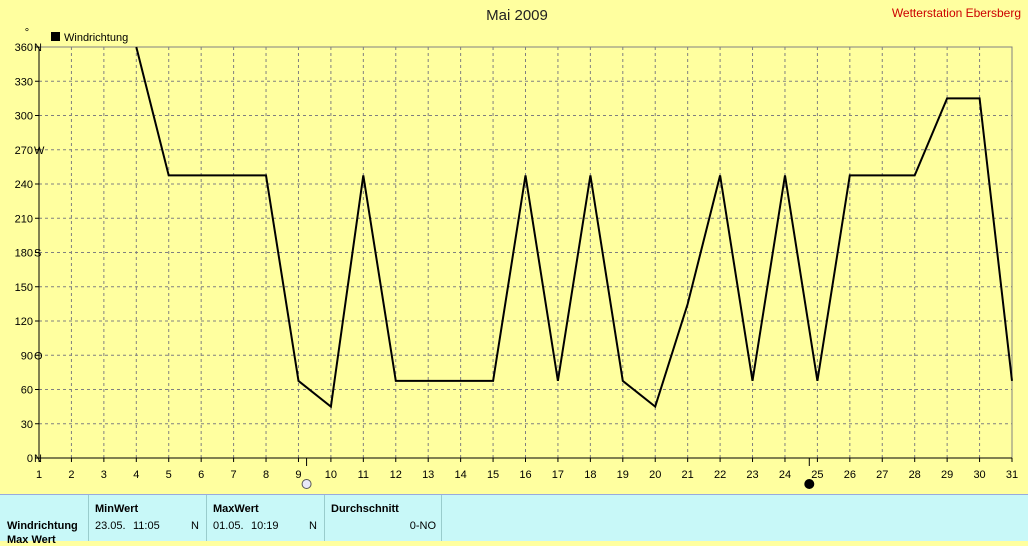 This screenshot has height=546, width=1028. Describe the element at coordinates (493, 475) in the screenshot. I see `x-tick-label: 15` at that location.